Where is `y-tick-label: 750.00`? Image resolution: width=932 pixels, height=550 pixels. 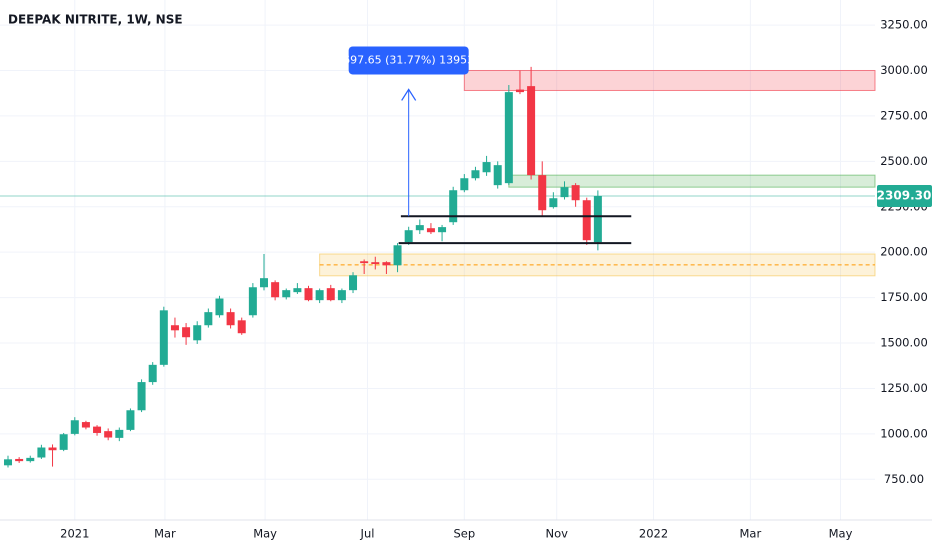 y-tick-label: 750.00 is located at coordinates (904, 479).